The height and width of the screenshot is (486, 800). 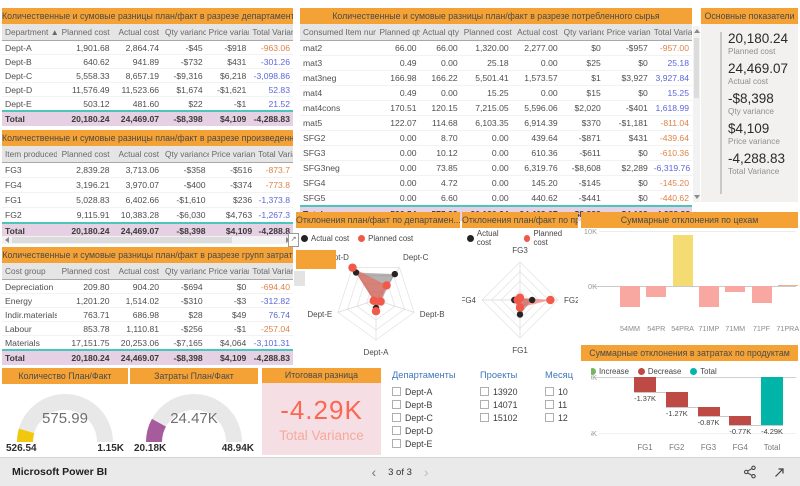 What do you see at coordinates (568, 417) in the screenshot?
I see `slicer-item-12: 12` at bounding box center [568, 417].